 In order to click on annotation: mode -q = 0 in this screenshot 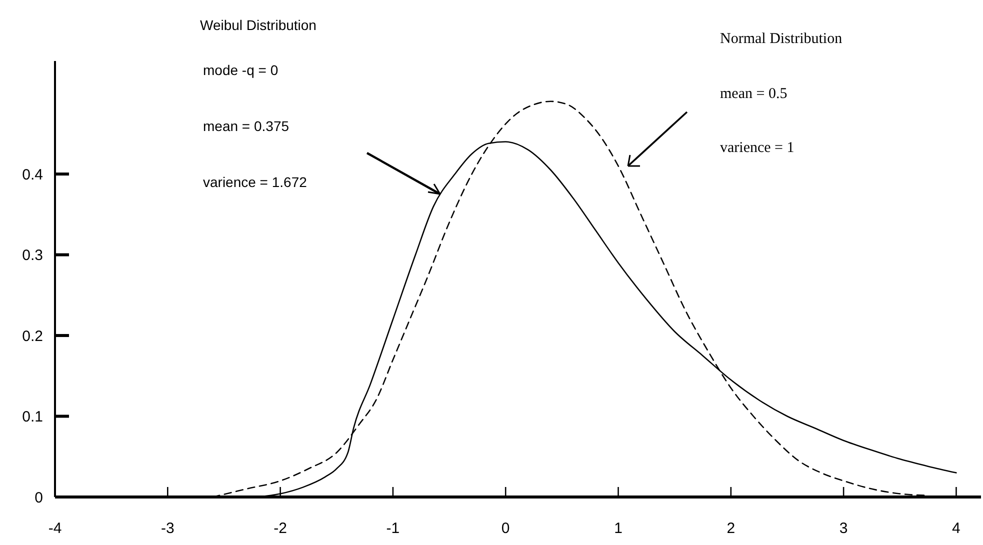, I will do `click(240, 70)`.